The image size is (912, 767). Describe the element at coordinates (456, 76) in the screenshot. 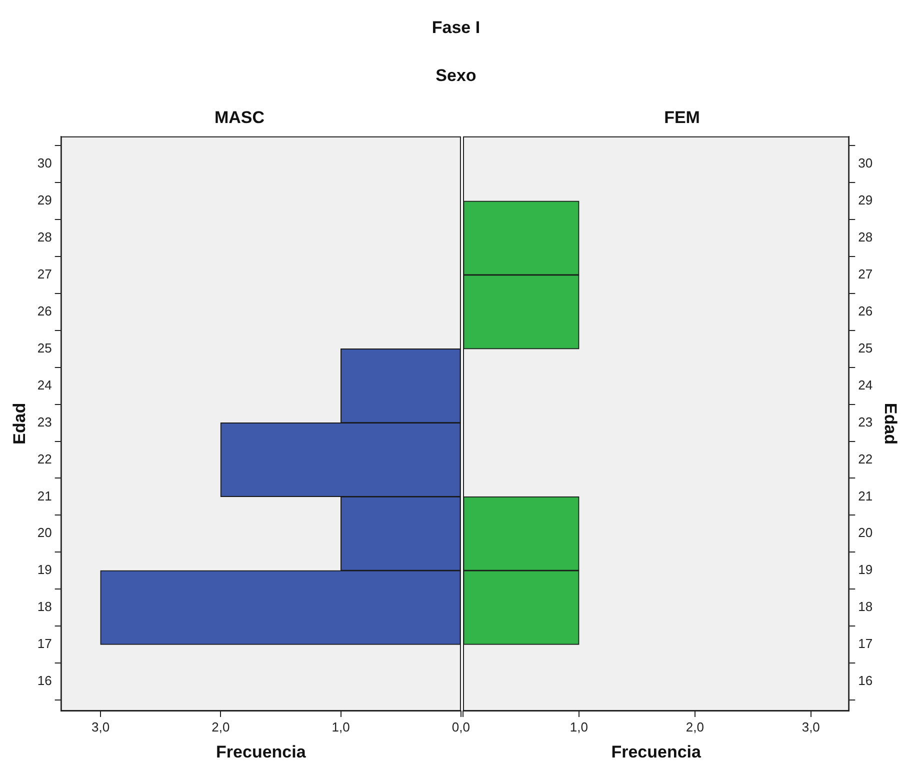

I see `text: Sexo` at that location.